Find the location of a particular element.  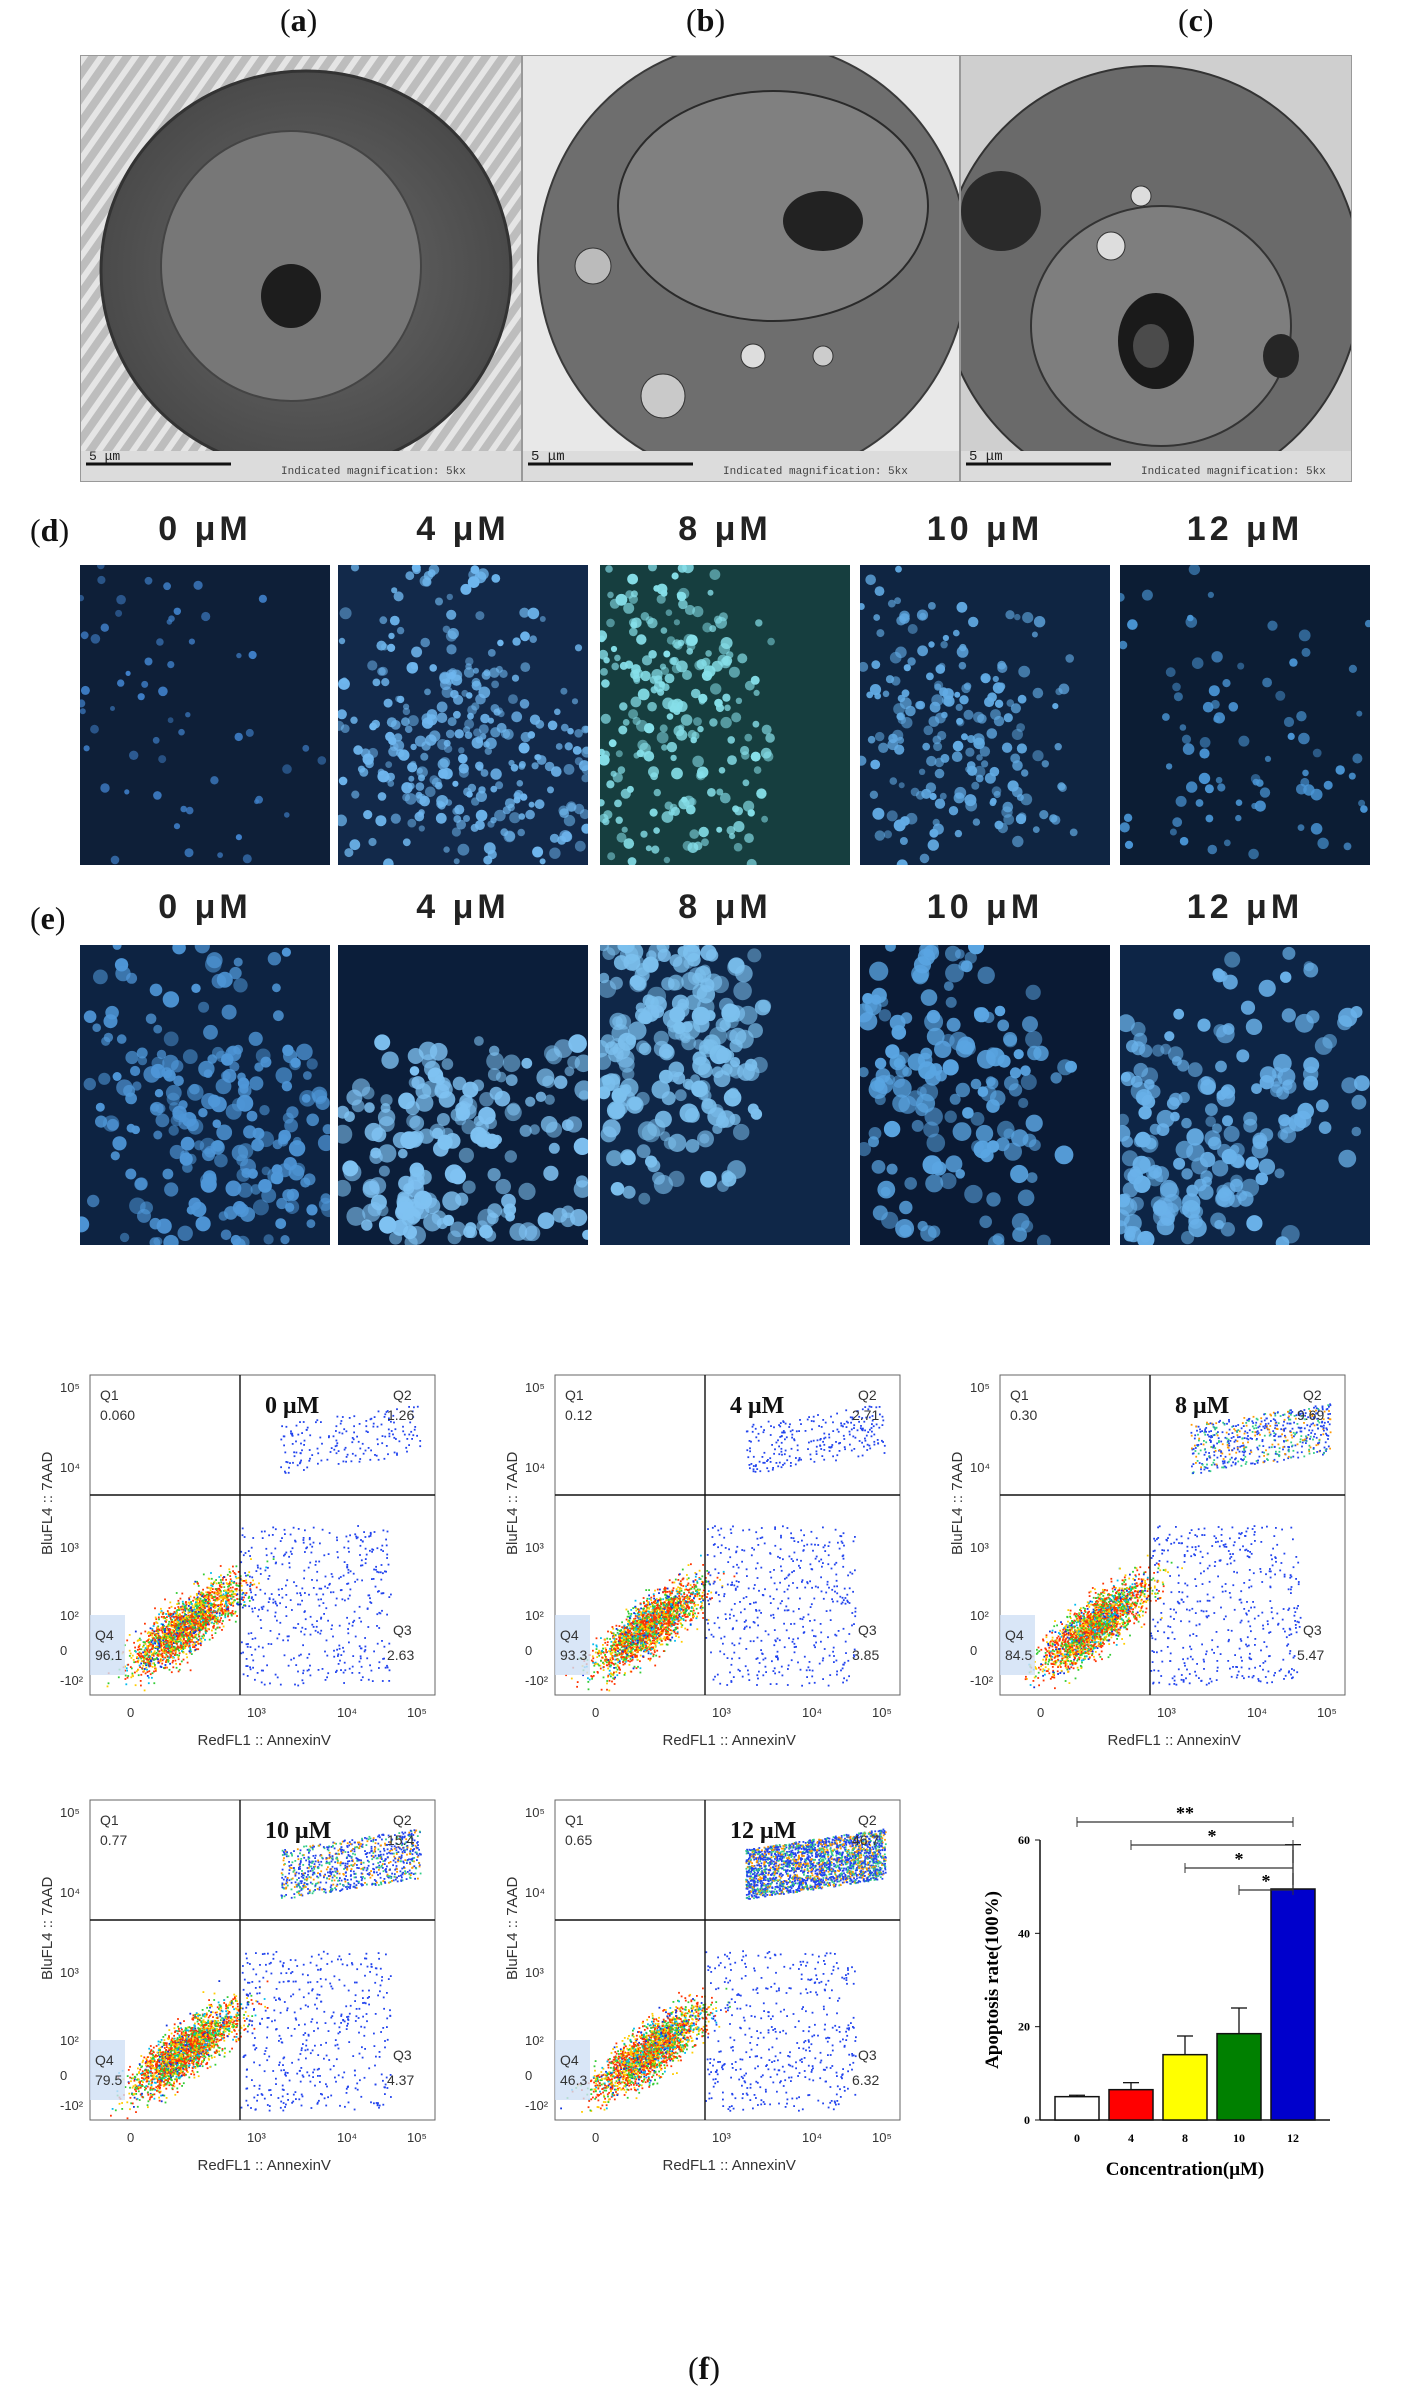

conc-label-e-2: 8 μM is located at coordinates (725, 907).